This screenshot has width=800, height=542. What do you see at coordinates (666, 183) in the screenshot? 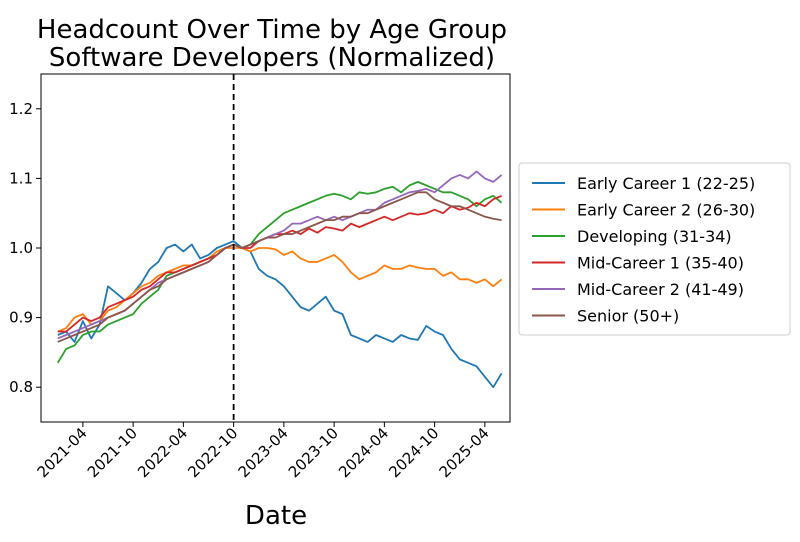
I see `legend-label: Early Career 1 (22-25)` at bounding box center [666, 183].